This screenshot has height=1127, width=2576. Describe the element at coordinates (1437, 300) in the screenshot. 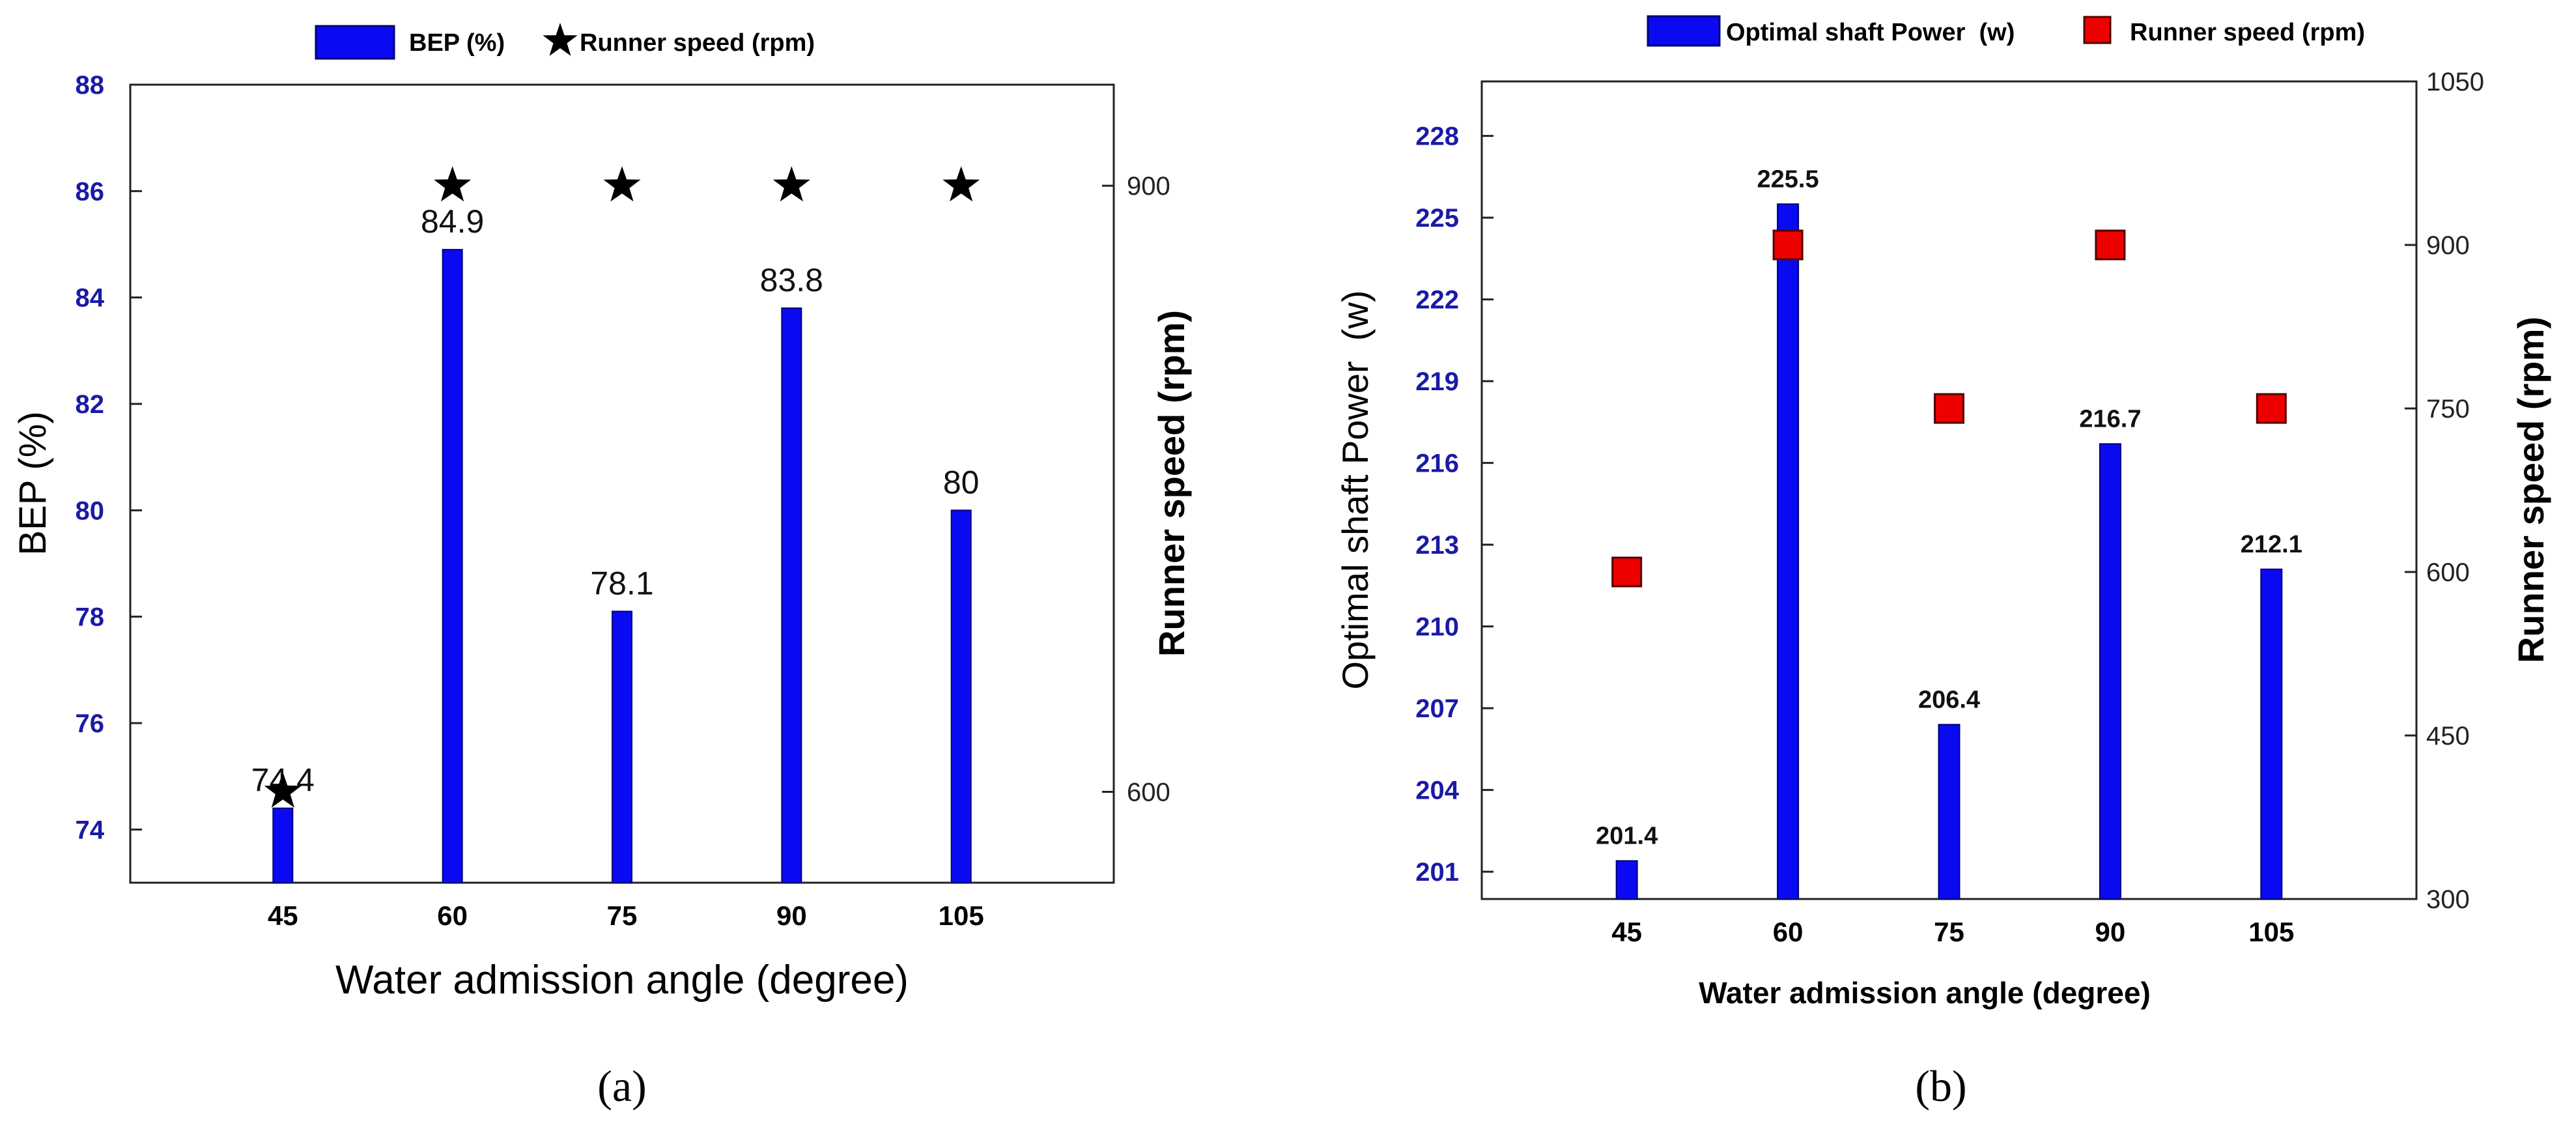

I see `y-tick-label: 222` at that location.